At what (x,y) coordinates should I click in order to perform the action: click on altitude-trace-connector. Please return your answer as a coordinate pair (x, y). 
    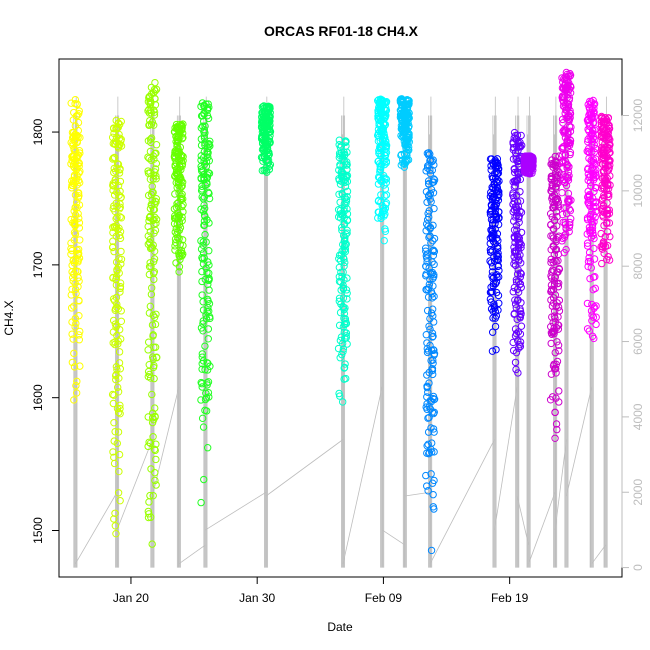
    Looking at the image, I should click on (542, 528).